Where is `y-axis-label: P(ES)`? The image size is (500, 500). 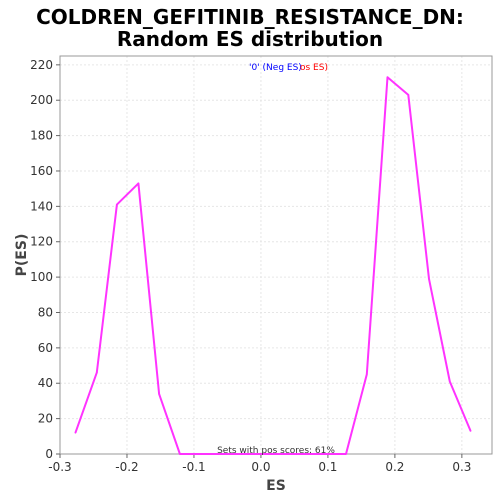 y-axis-label: P(ES) is located at coordinates (22, 255).